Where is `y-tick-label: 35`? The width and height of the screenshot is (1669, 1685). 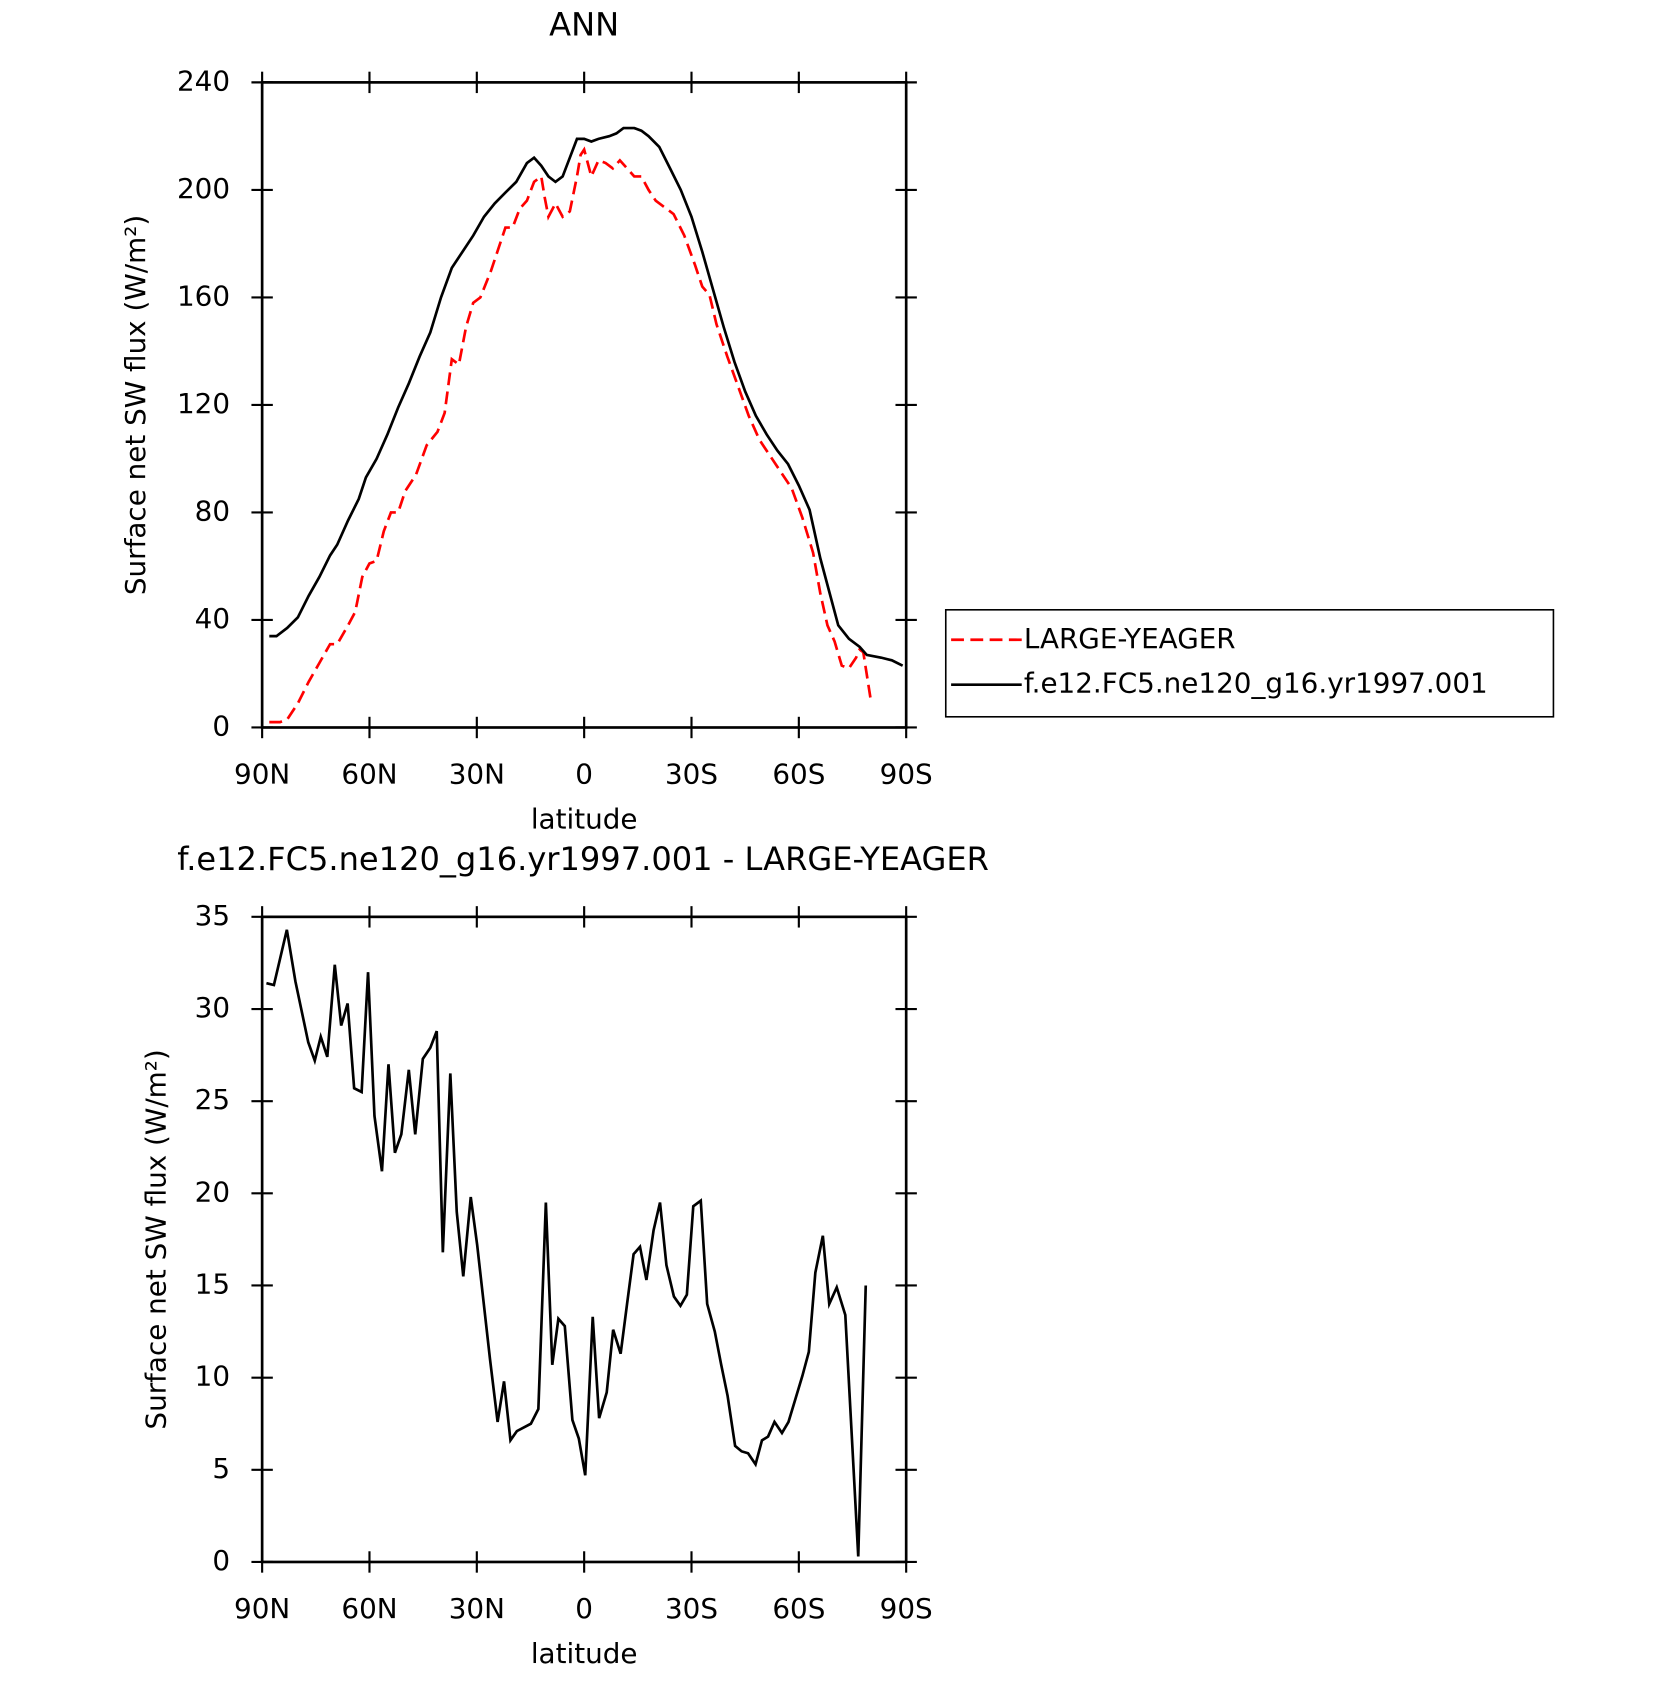
y-tick-label: 35 is located at coordinates (212, 915).